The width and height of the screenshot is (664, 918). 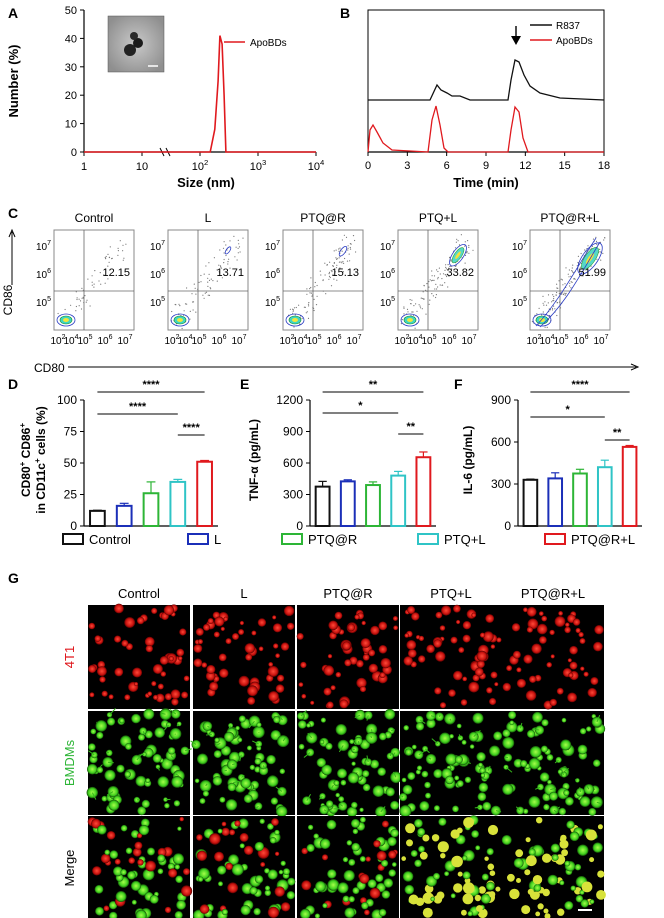 I want to click on chart-b-xtick-label: 0, so click(x=368, y=166).